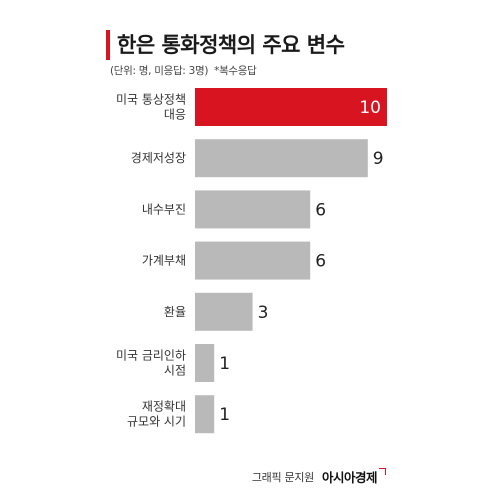 This screenshot has width=500, height=499. I want to click on category-label-6: 재정확대 규모와 시기, so click(156, 414).